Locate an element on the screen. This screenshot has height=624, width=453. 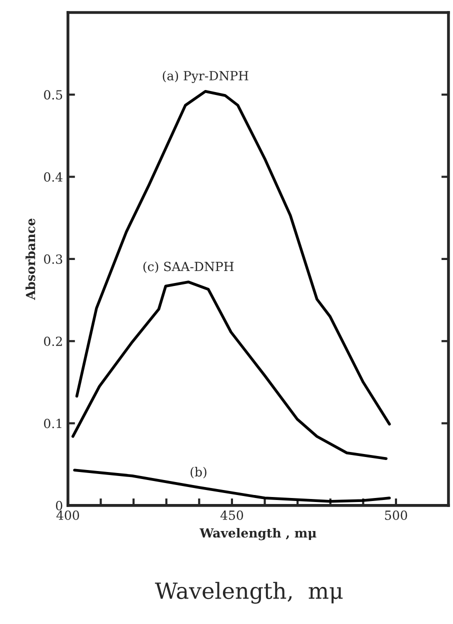
x-tick-label: 450 is located at coordinates (232, 515).